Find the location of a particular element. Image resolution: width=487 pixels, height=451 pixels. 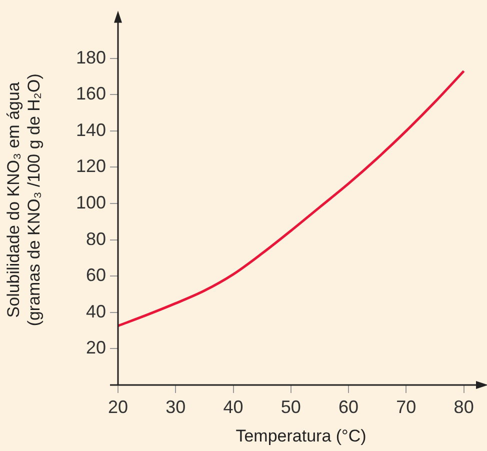

y-axis-title: Solubilidade do KNO₃ em água (gramas de KNO₃ /100 g de H₂O) is located at coordinates (24, 200).